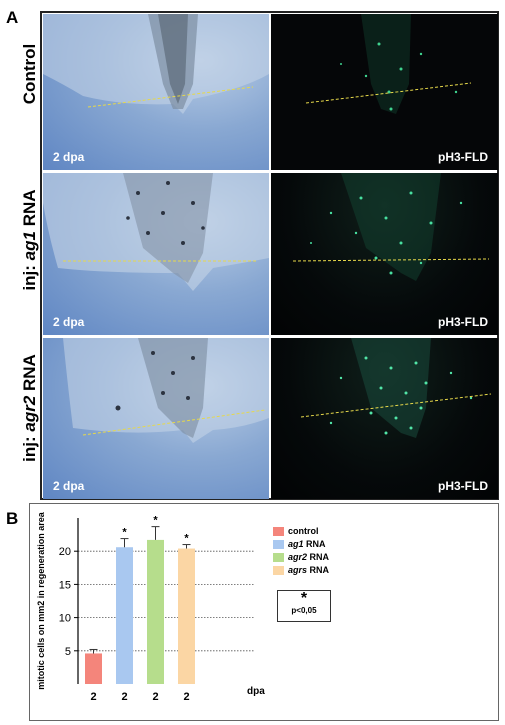 This screenshot has width=505, height=725. I want to click on y-tick-label: 15, so click(65, 585).